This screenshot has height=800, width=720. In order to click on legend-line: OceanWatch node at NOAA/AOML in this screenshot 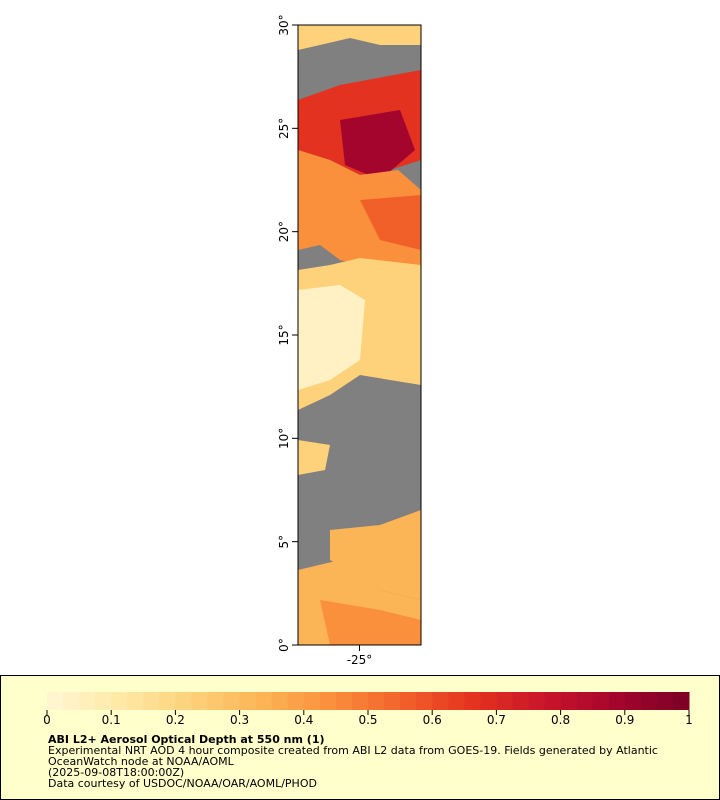, I will do `click(141, 761)`.